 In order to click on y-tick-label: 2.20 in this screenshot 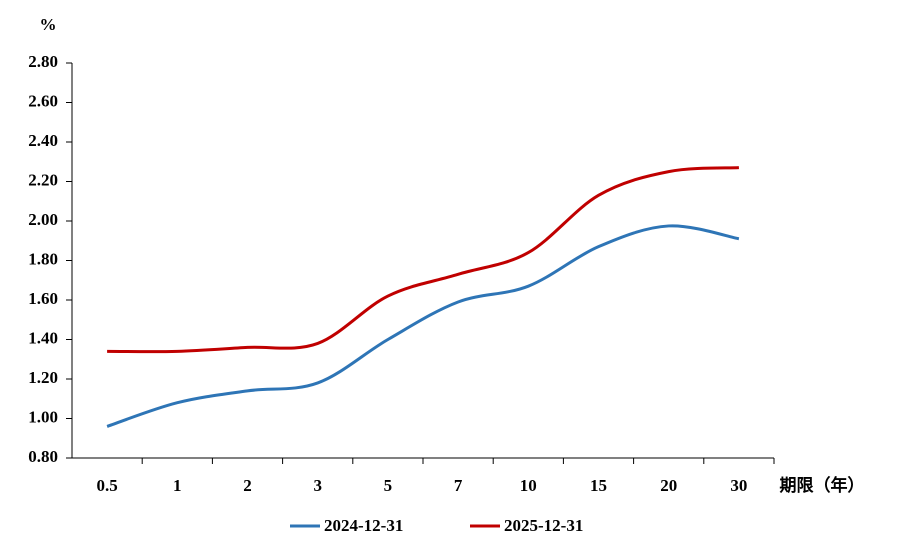, I will do `click(43, 179)`.